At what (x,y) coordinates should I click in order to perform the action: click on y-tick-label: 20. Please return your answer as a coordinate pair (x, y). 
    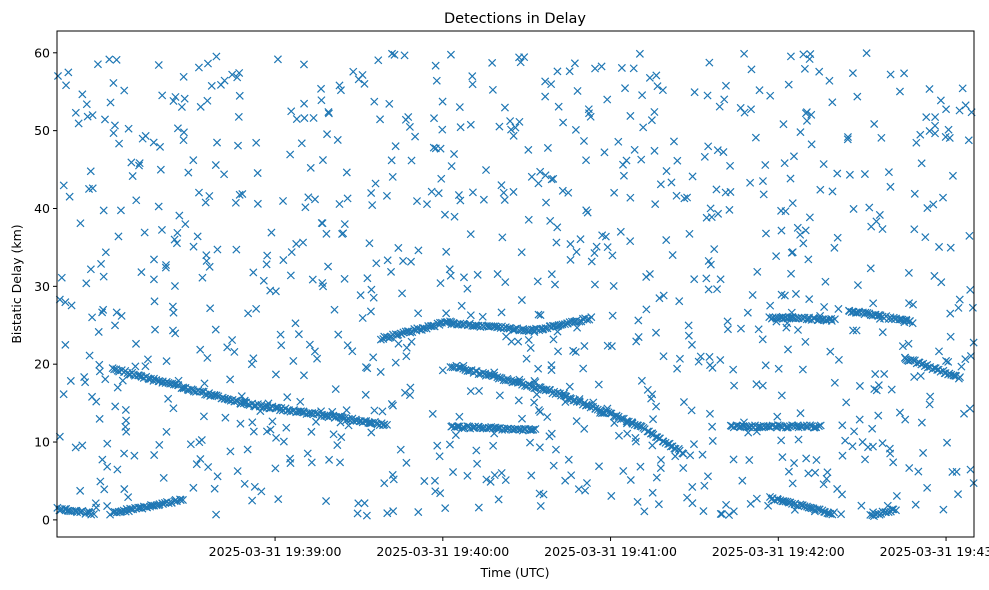
    Looking at the image, I should click on (42, 364).